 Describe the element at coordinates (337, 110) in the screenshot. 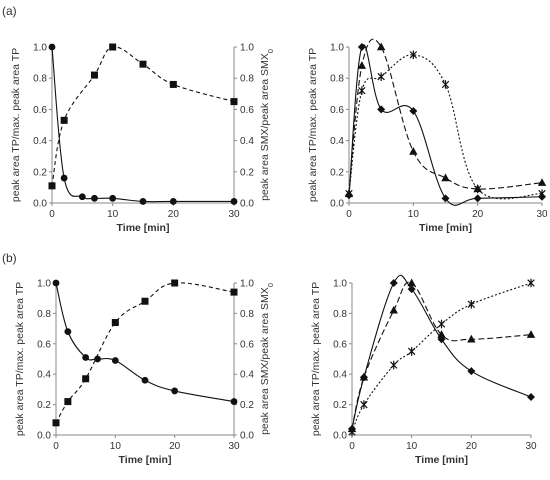

I see `y-tick-label: 0.6` at that location.